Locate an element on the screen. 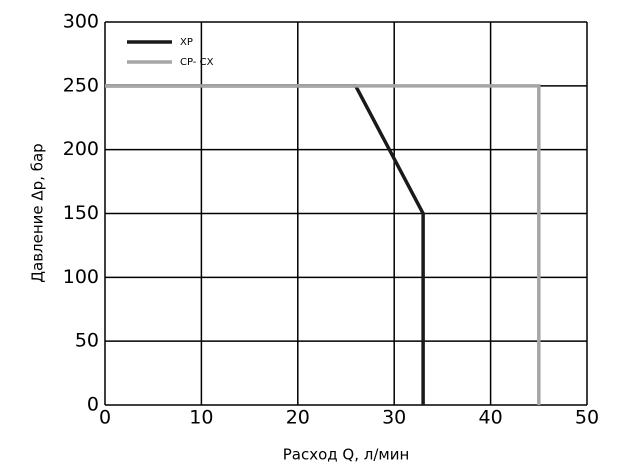 Image resolution: width=630 pixels, height=475 pixels. y-axis-label: Давление Δр, бар is located at coordinates (38, 212).